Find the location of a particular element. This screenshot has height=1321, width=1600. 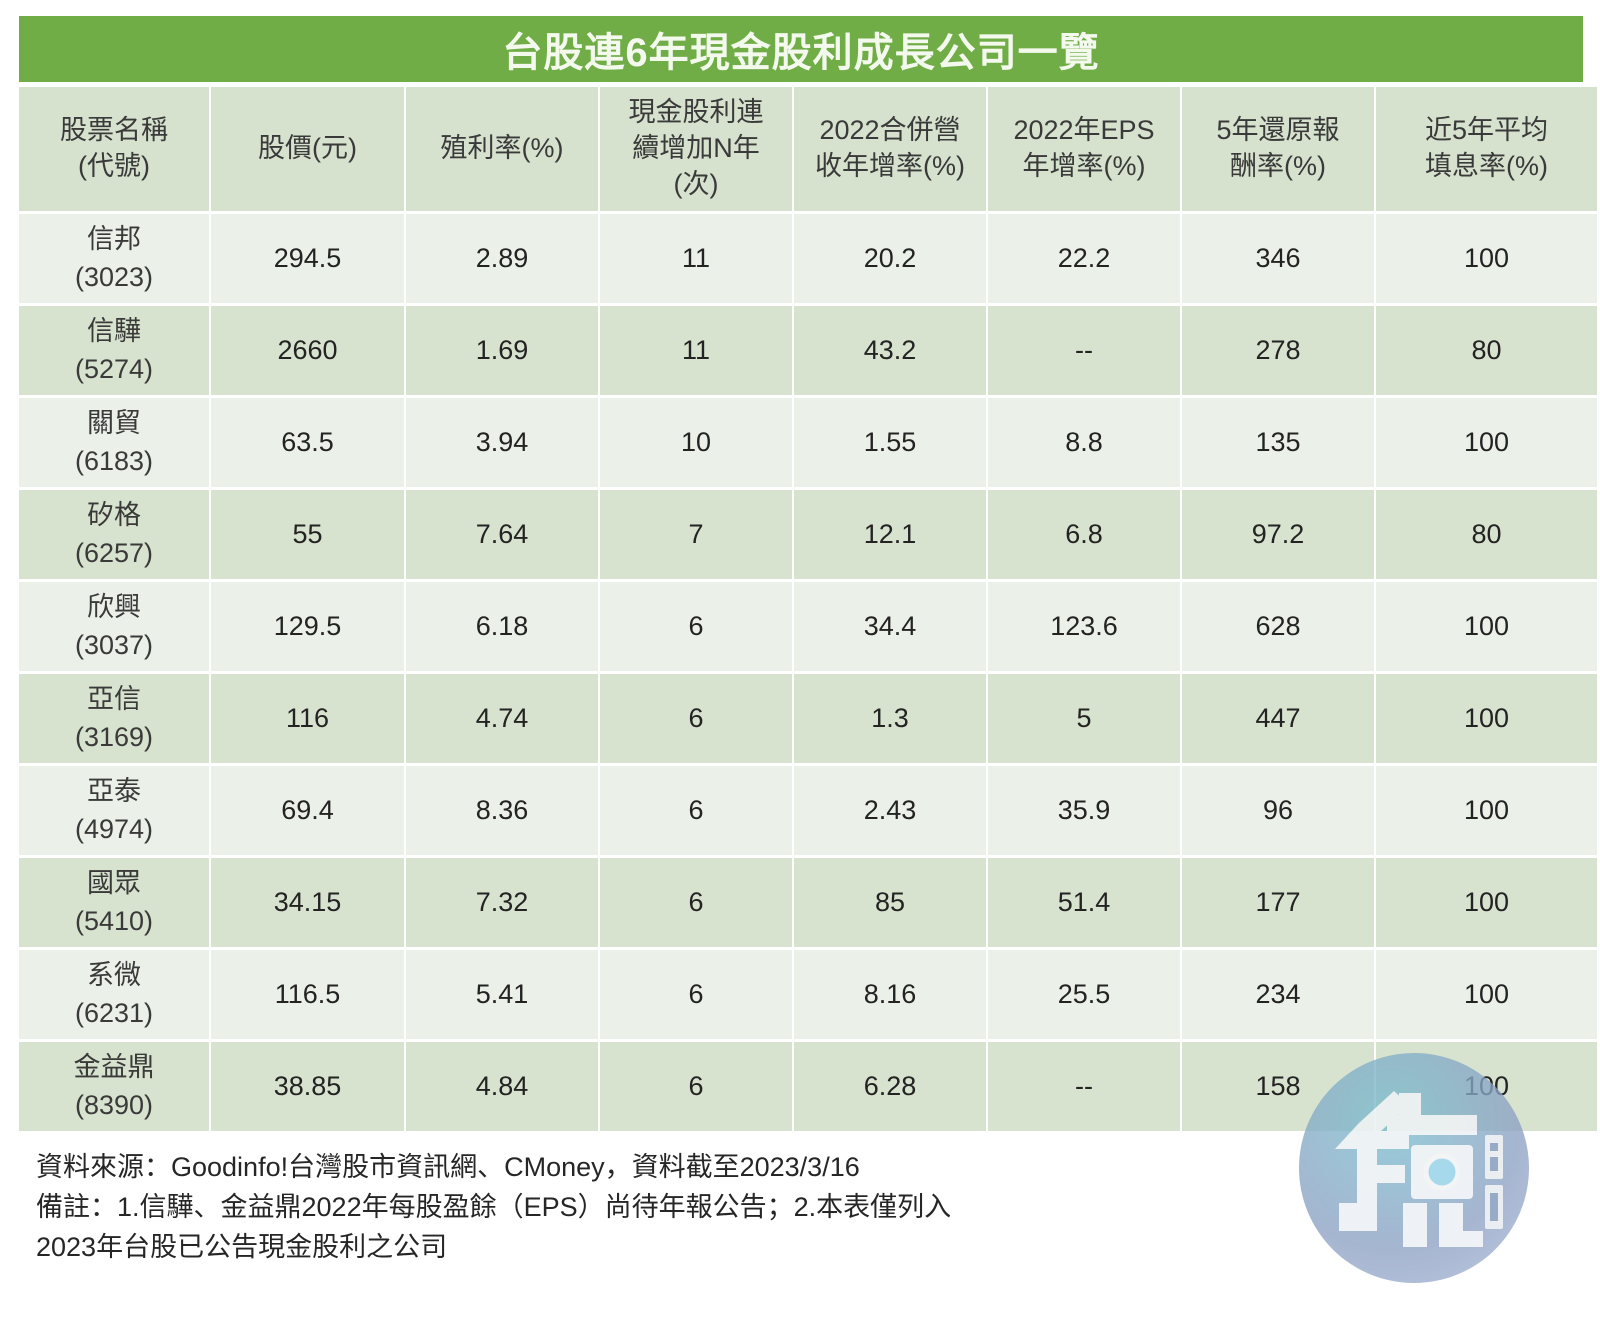

price-cell: 55 is located at coordinates (307, 534).